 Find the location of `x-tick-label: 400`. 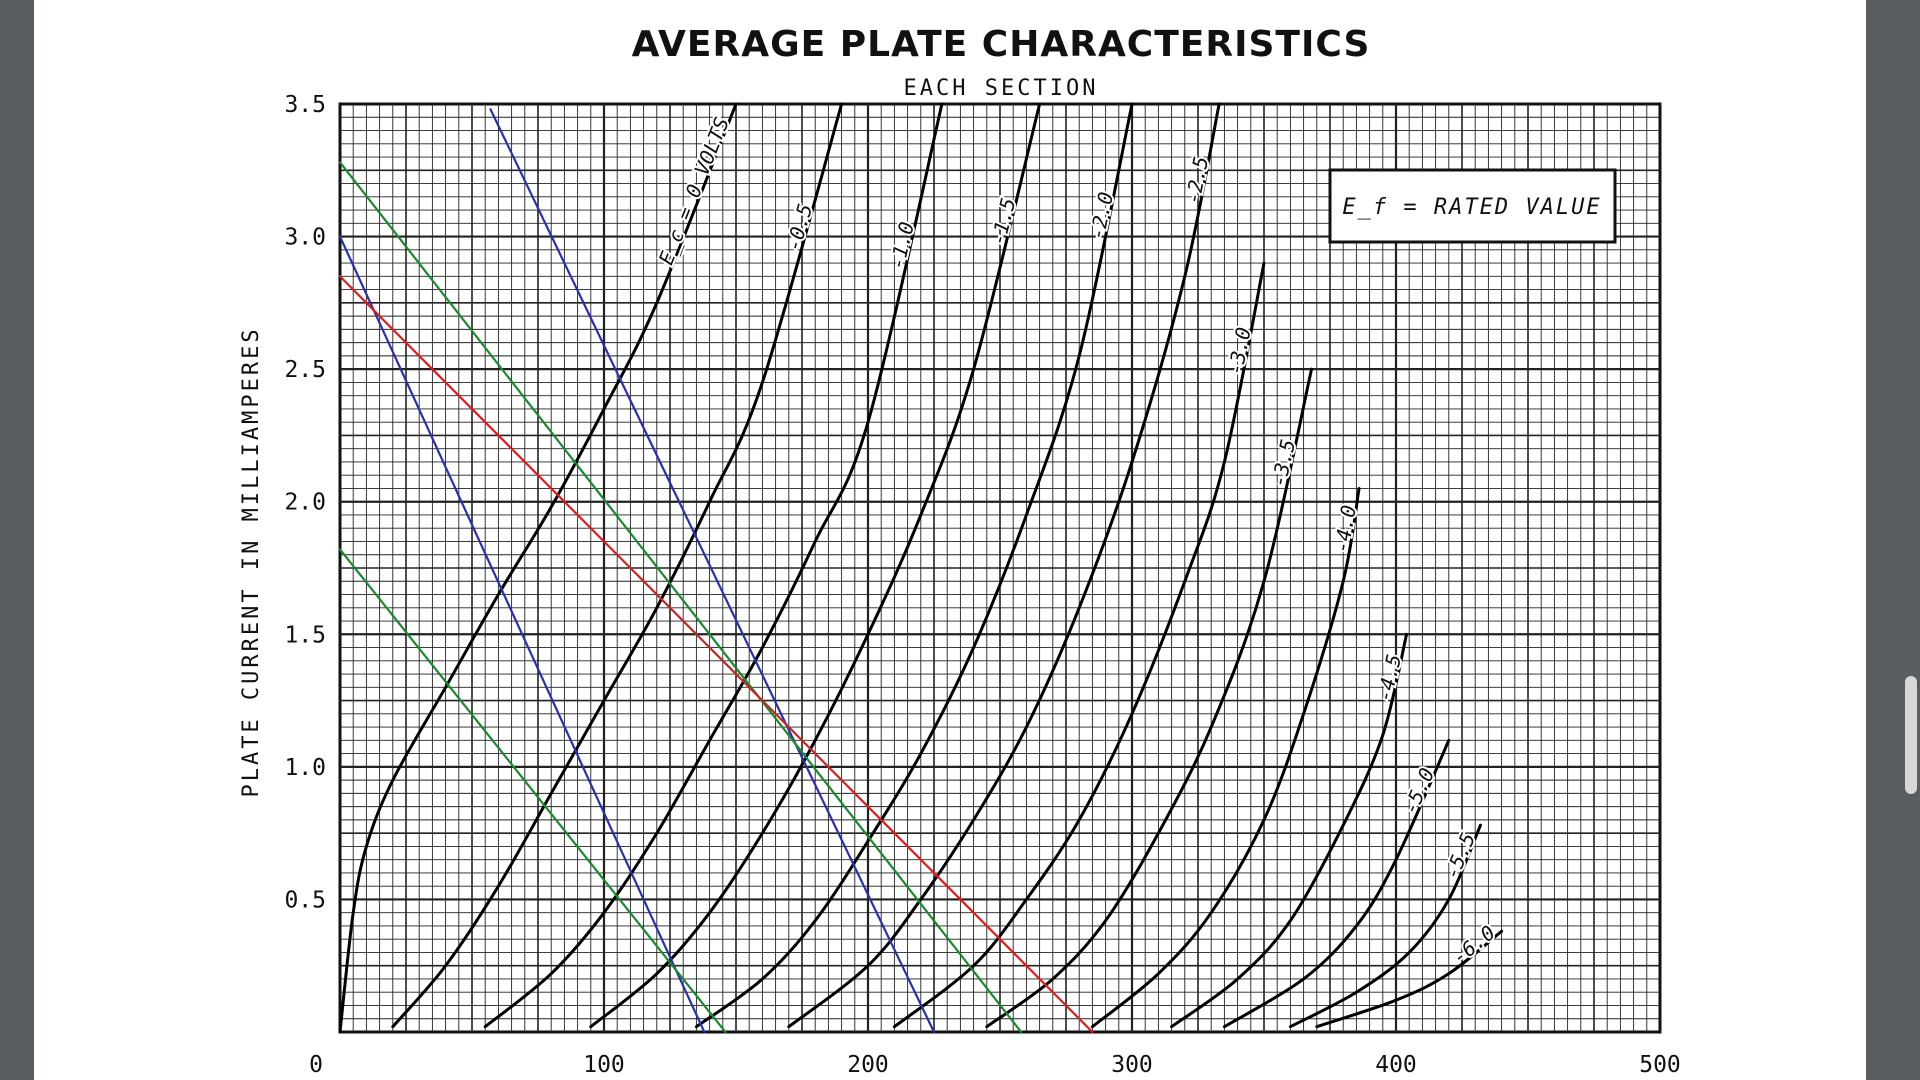

x-tick-label: 400 is located at coordinates (1396, 1065).